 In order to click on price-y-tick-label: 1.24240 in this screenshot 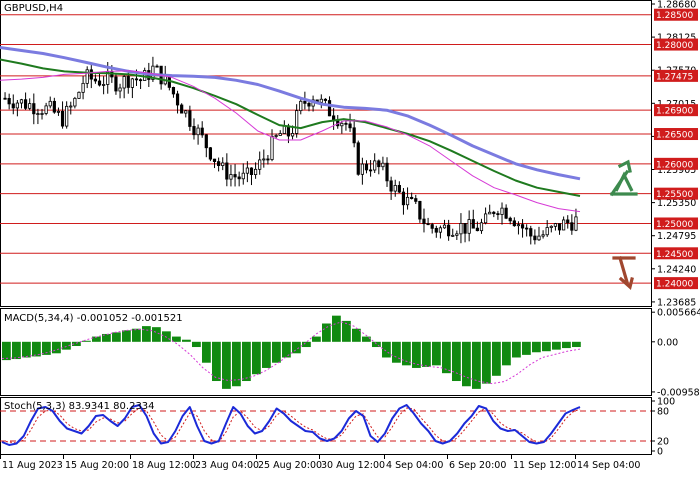, I will do `click(676, 269)`.